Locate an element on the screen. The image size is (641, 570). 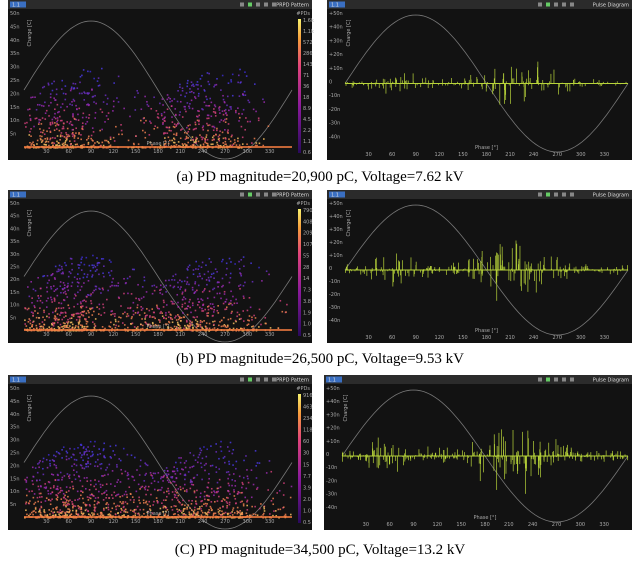
y-tick-label: +50n is located at coordinates (336, 14).